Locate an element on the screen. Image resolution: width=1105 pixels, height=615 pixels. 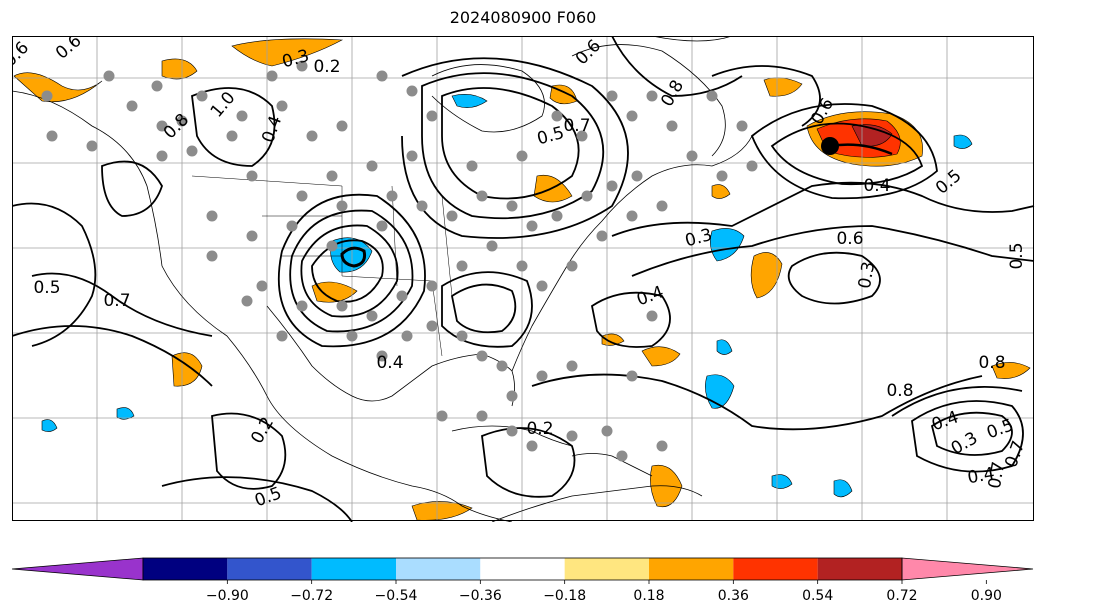
colorbar-tick-label: 0.54 is located at coordinates (817, 596).